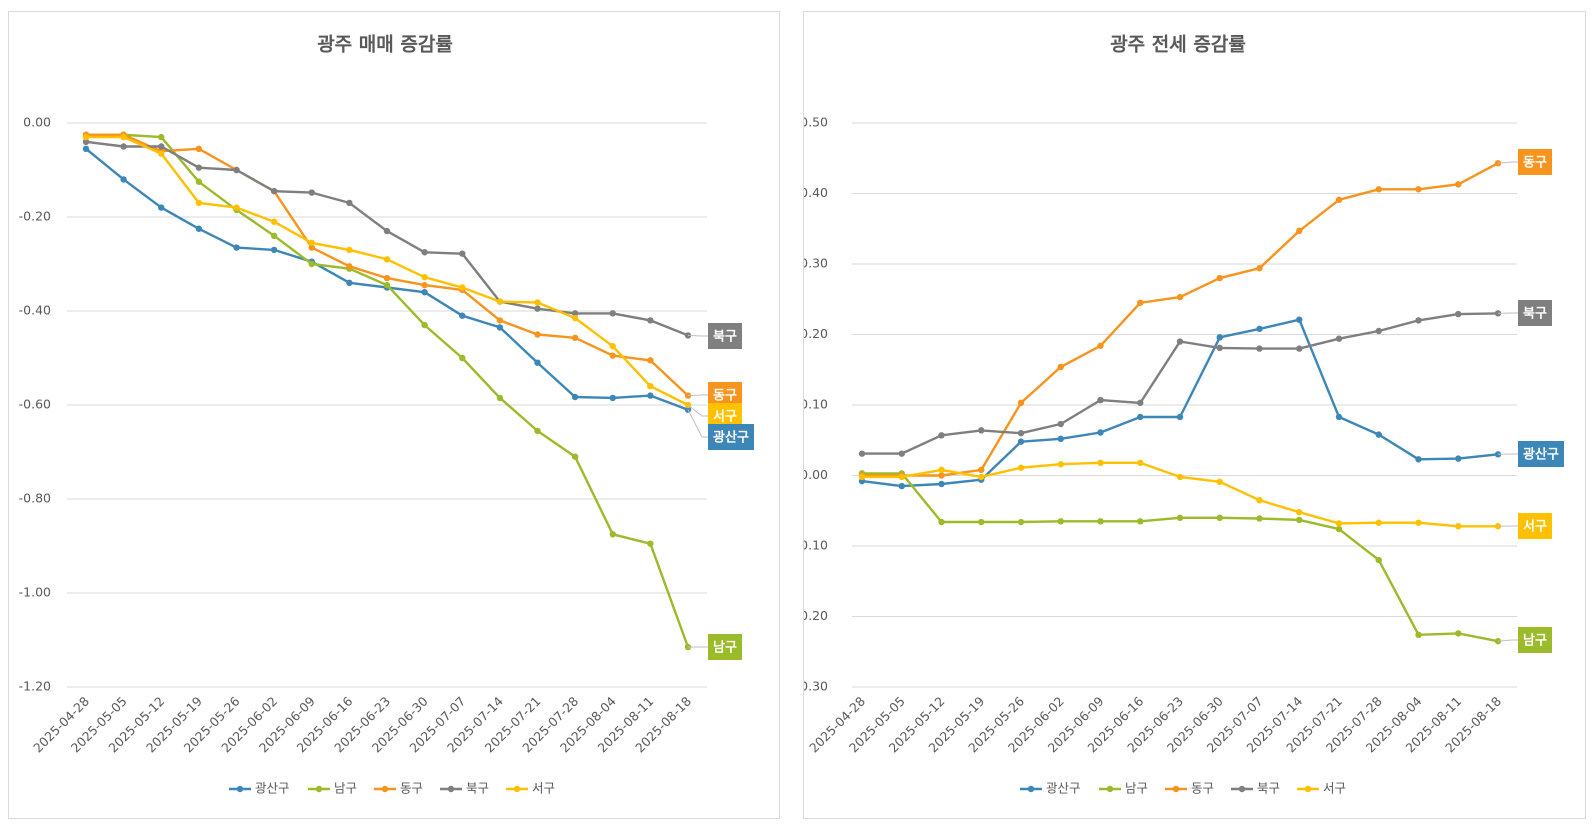  I want to click on jeonse-y-tick-label: -0.20, so click(816, 615).